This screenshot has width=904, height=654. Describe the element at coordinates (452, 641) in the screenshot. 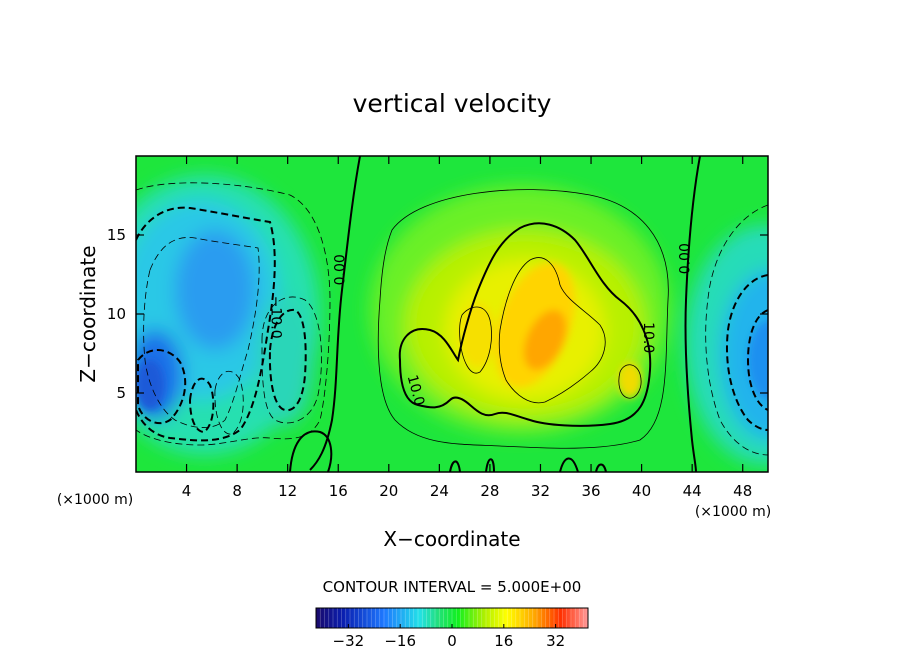

I see `colorbar-tick-label: 0` at that location.